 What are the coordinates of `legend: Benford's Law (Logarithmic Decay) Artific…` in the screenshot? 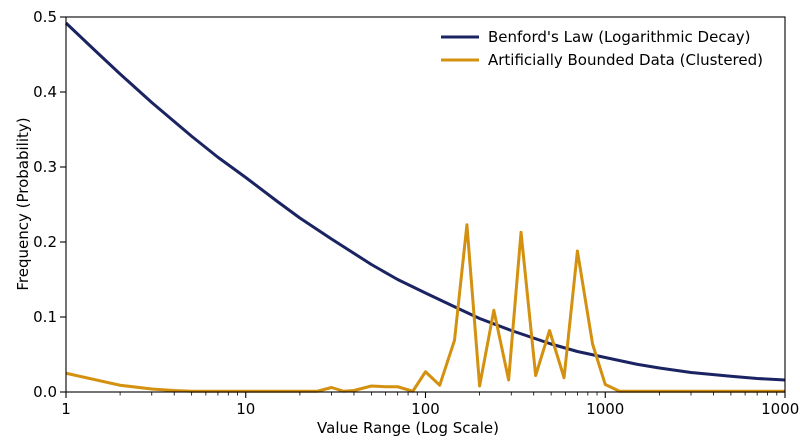 It's located at (602, 48).